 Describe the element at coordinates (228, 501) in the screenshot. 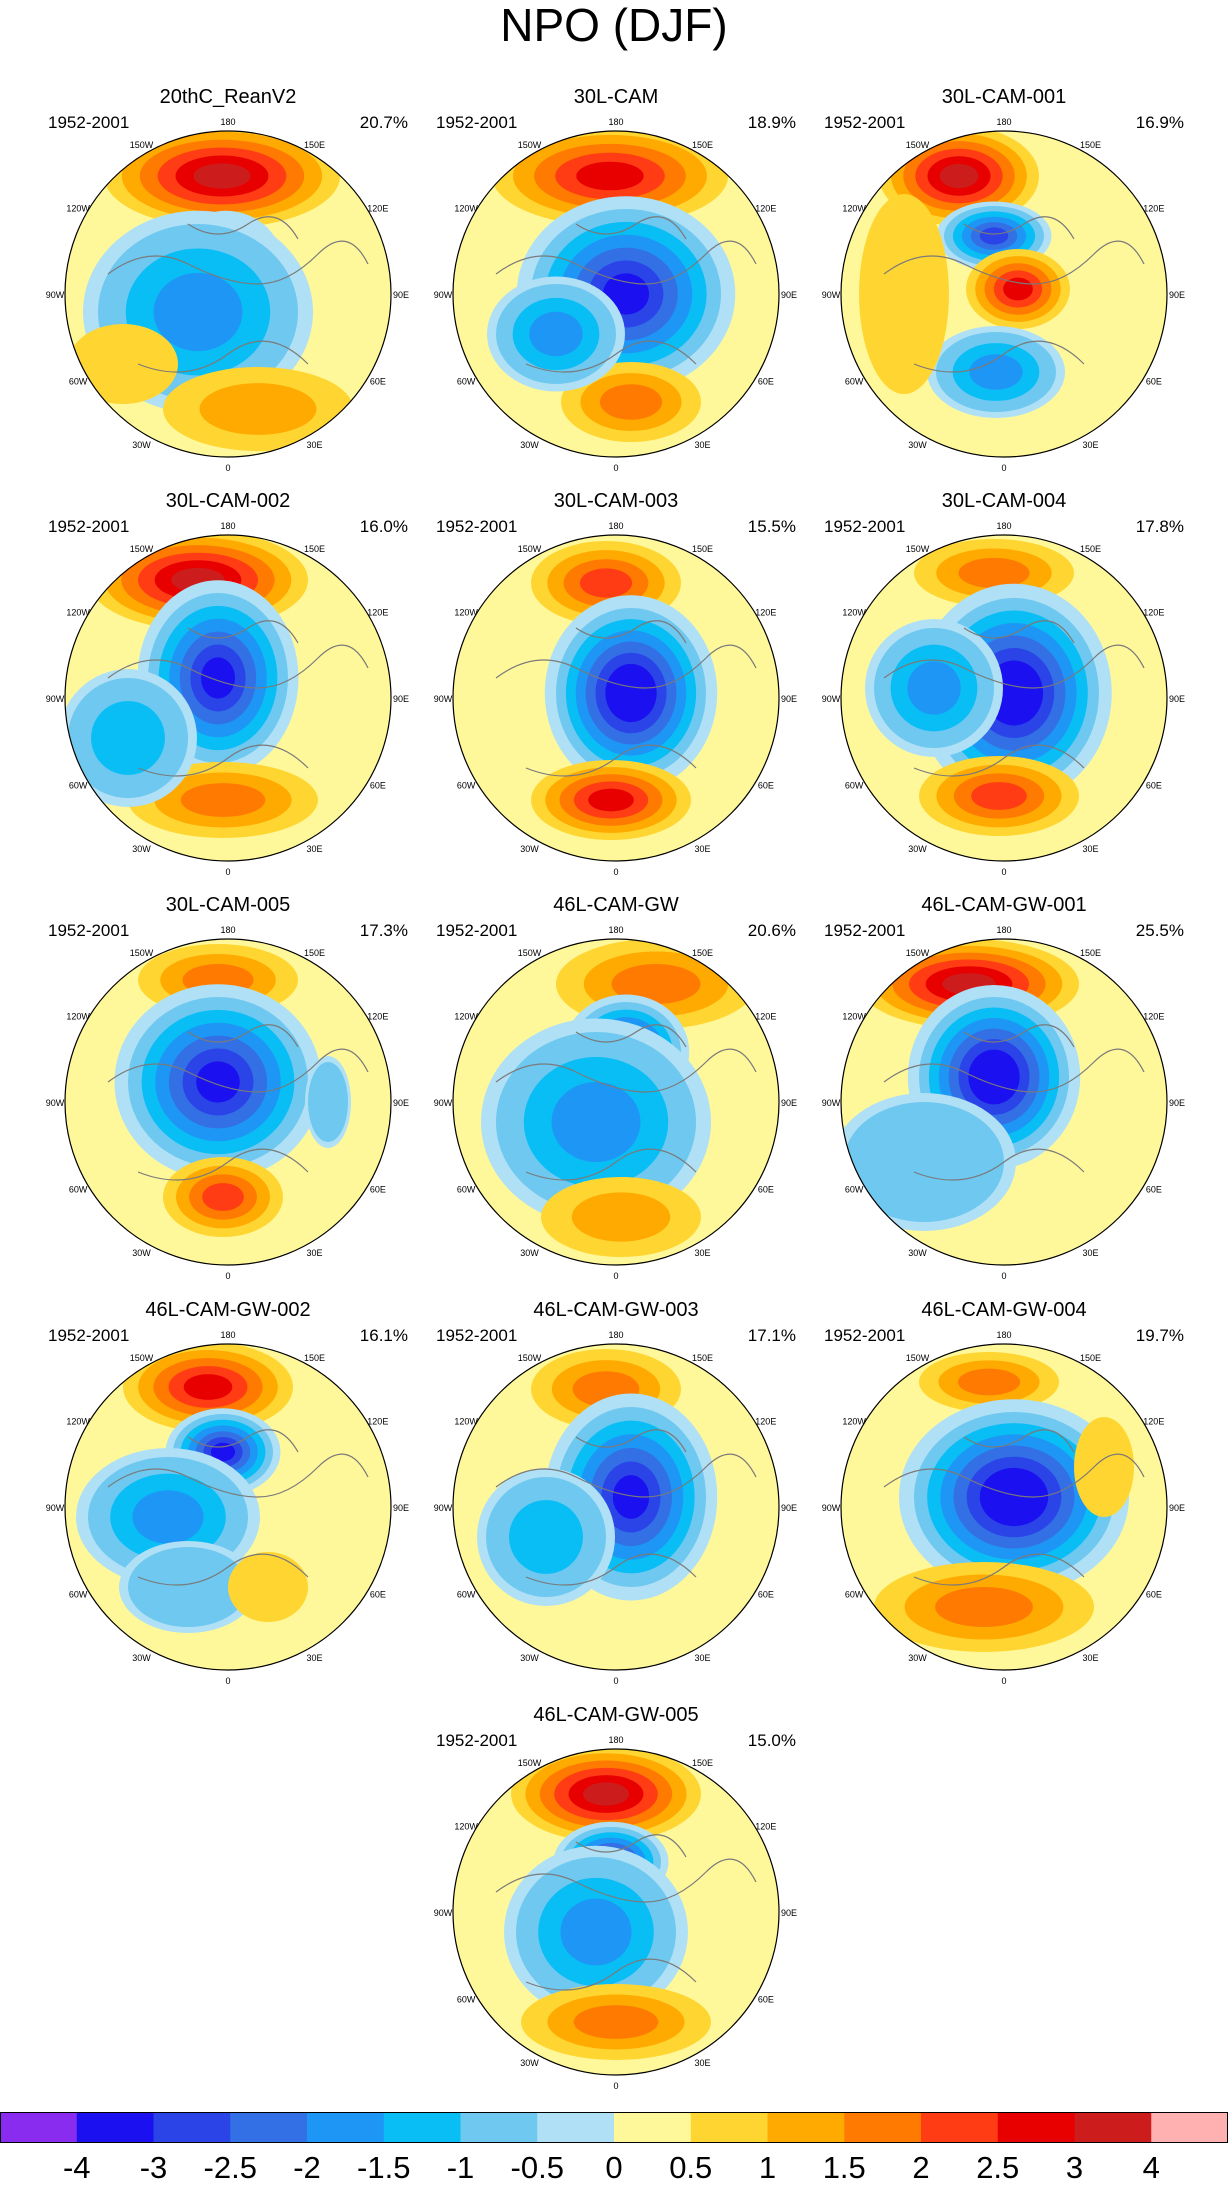

I see `panel-title: 30L-CAM-002` at that location.